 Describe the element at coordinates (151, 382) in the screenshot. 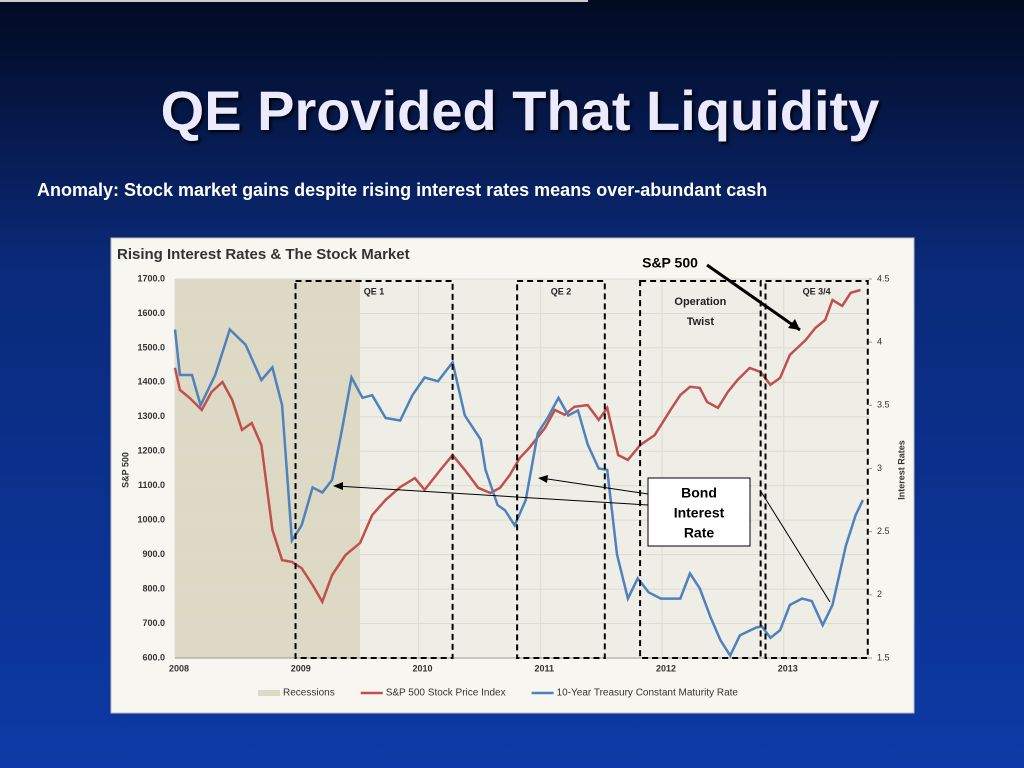

I see `y-tick-label: 1400.0` at that location.